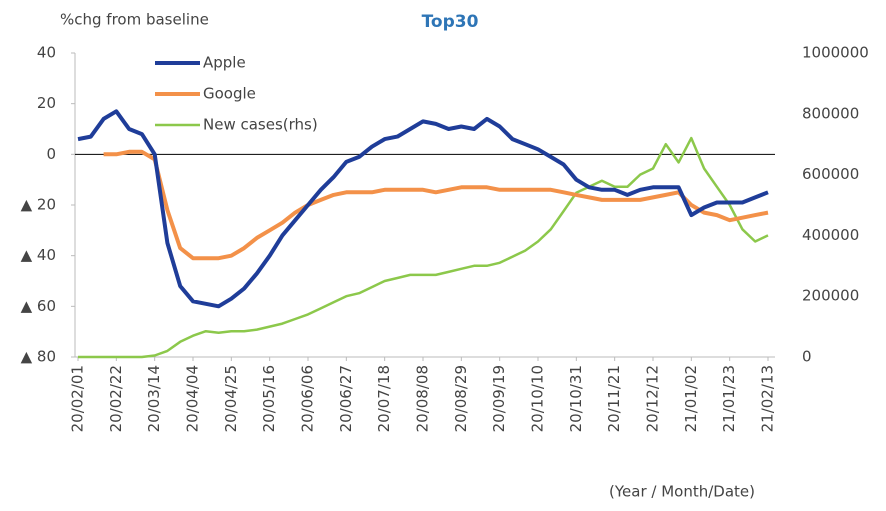  Describe the element at coordinates (768, 398) in the screenshot. I see `x-tick-label: 21/02/13` at that location.